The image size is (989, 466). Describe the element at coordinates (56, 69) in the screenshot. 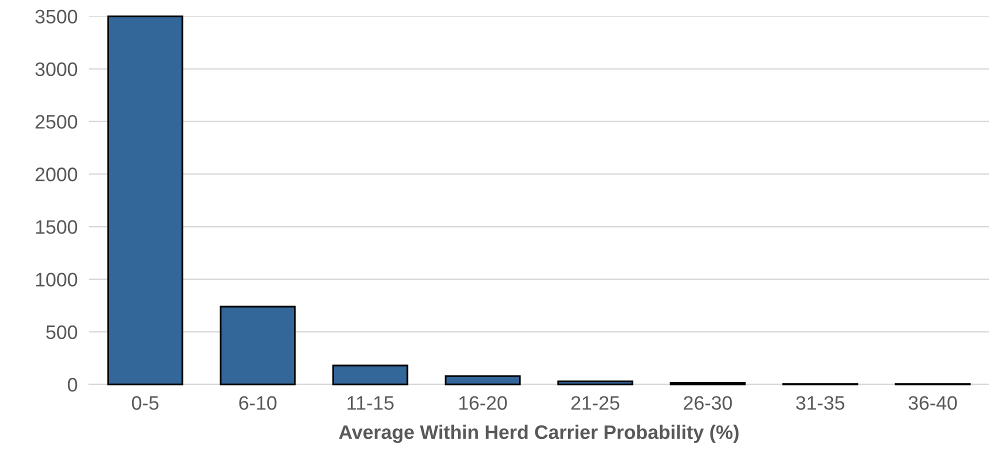

I see `y-tick-label: 3000` at that location.